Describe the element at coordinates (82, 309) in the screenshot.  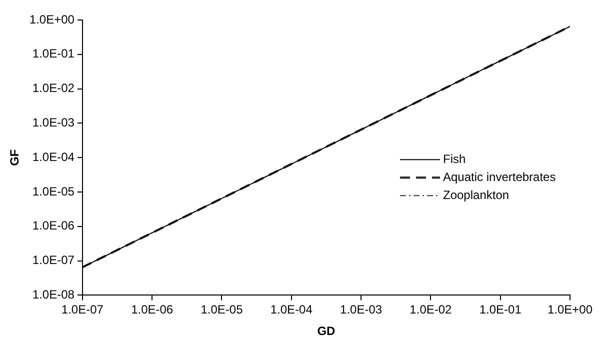
I see `x-tick-label: 1.0E-07` at that location.